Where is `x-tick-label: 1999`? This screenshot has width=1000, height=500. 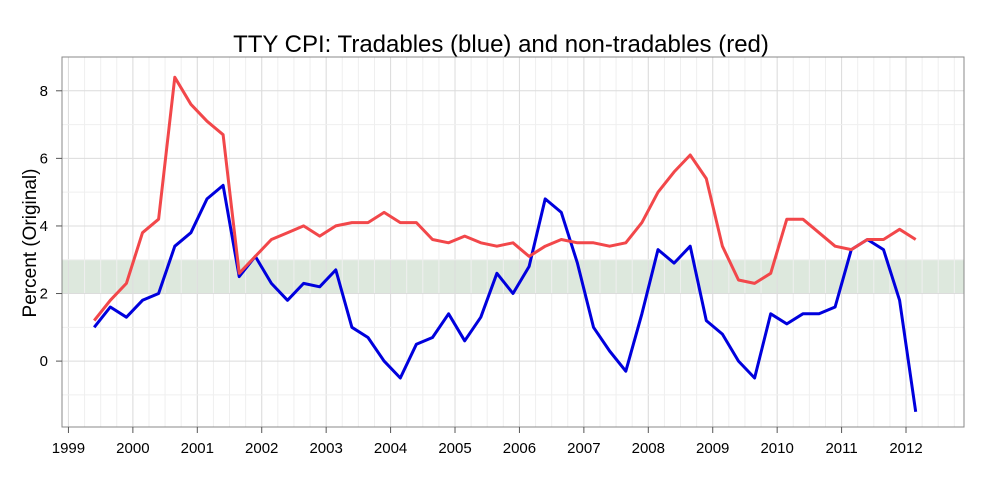
x-tick-label: 1999 is located at coordinates (68, 448).